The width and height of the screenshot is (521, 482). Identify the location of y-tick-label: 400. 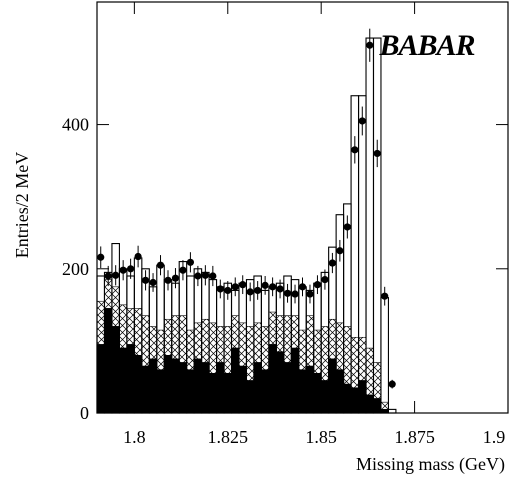
(75, 125).